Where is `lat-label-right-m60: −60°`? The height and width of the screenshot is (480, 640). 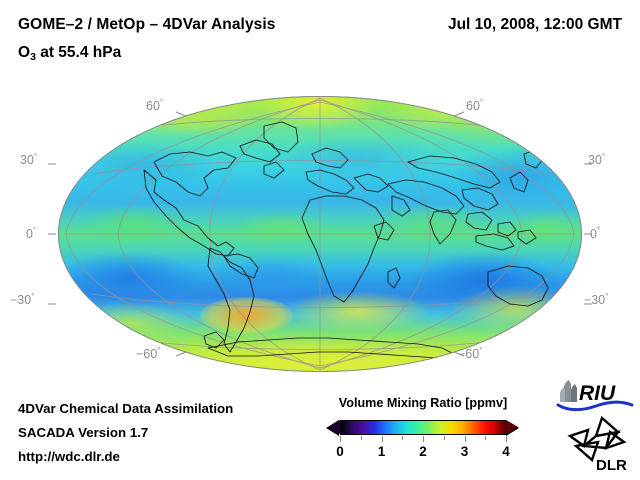
lat-label-right-m60: −60° is located at coordinates (470, 354).